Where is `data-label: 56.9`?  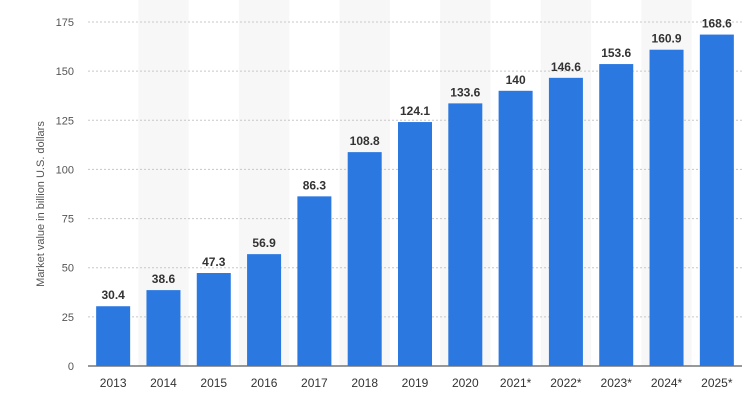
data-label: 56.9 is located at coordinates (264, 243).